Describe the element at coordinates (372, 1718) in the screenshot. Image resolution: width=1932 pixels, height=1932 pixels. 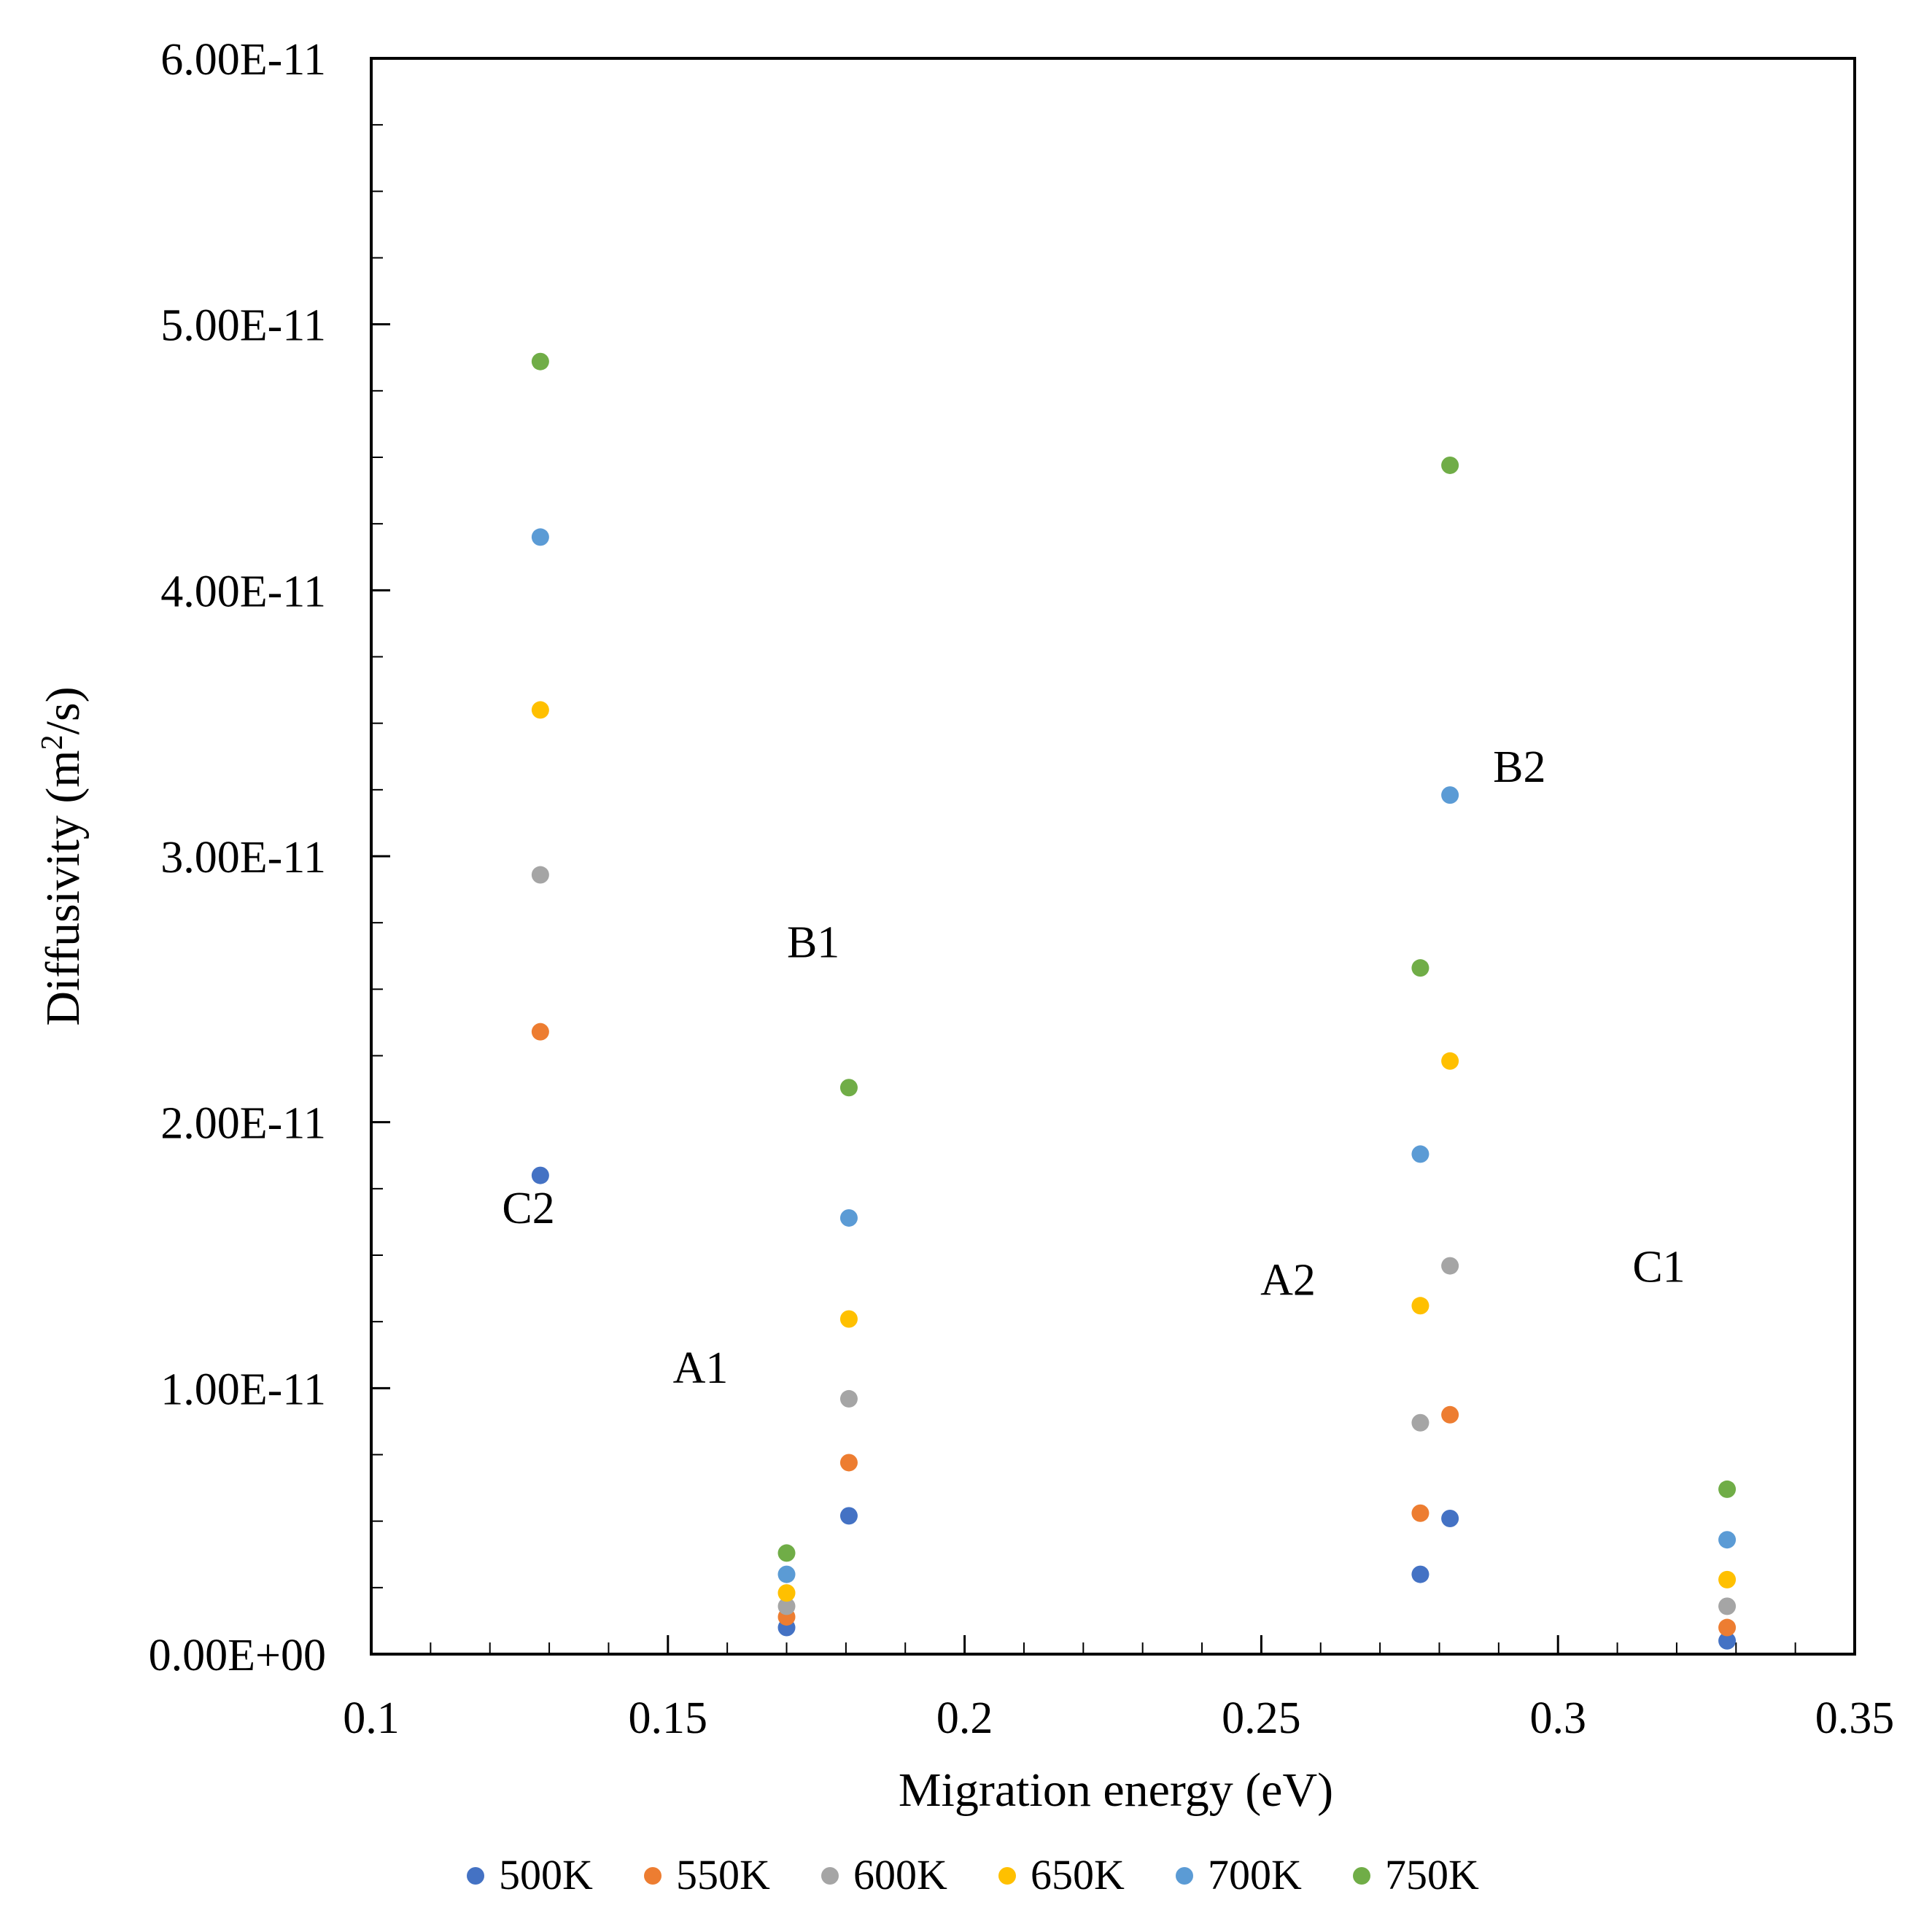
I see `x-tick-label: 0.1` at that location.